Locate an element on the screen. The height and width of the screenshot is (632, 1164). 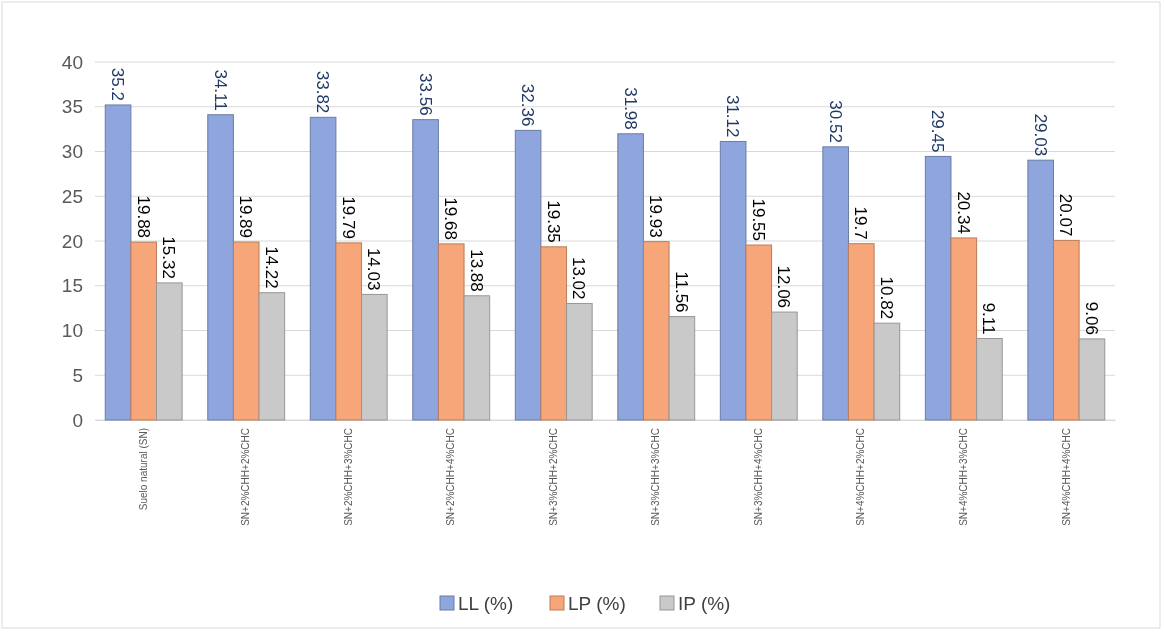
y-tick-label: 40 is located at coordinates (72, 62).